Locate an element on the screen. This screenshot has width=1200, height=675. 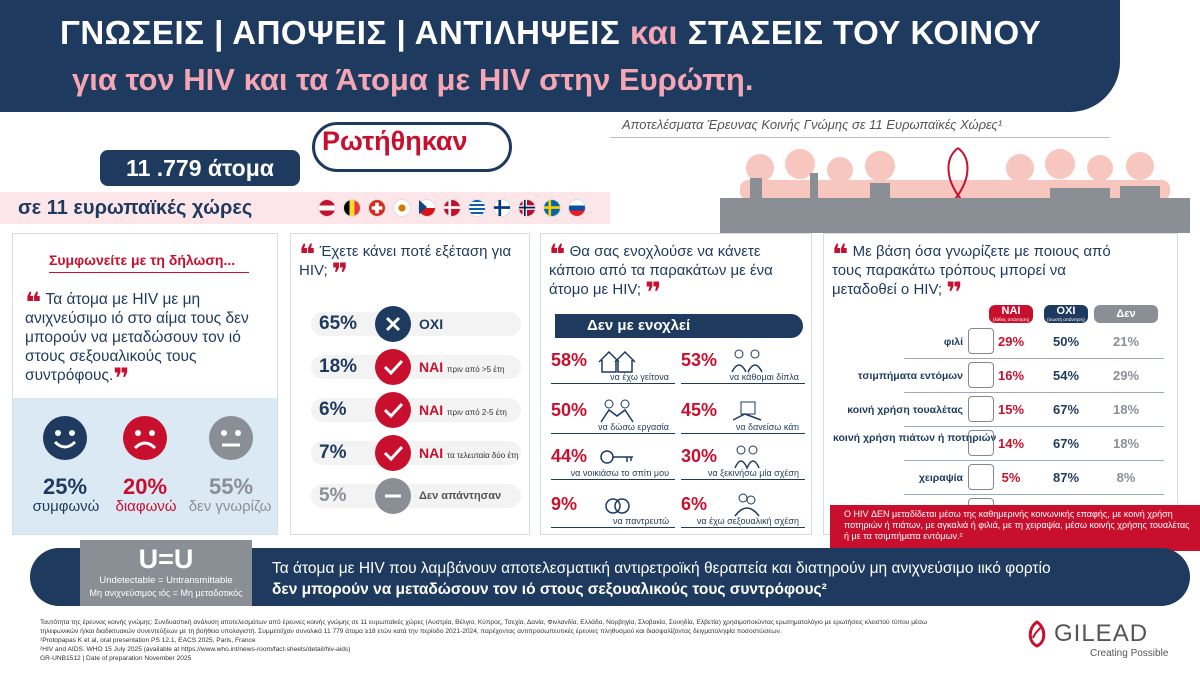
austria-flag is located at coordinates (327, 208).